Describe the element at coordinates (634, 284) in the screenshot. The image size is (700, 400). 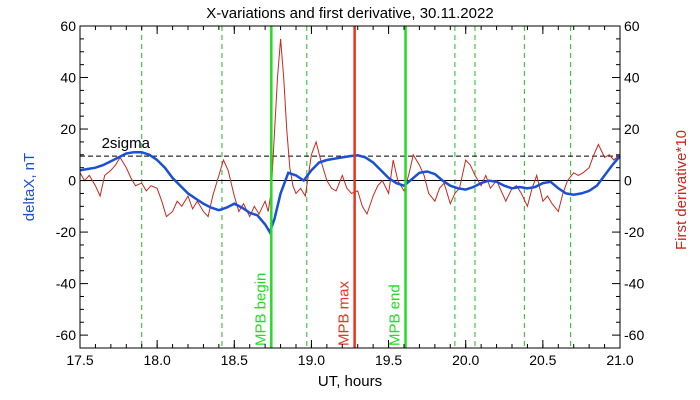
I see `y-right-tick-label: -40` at that location.